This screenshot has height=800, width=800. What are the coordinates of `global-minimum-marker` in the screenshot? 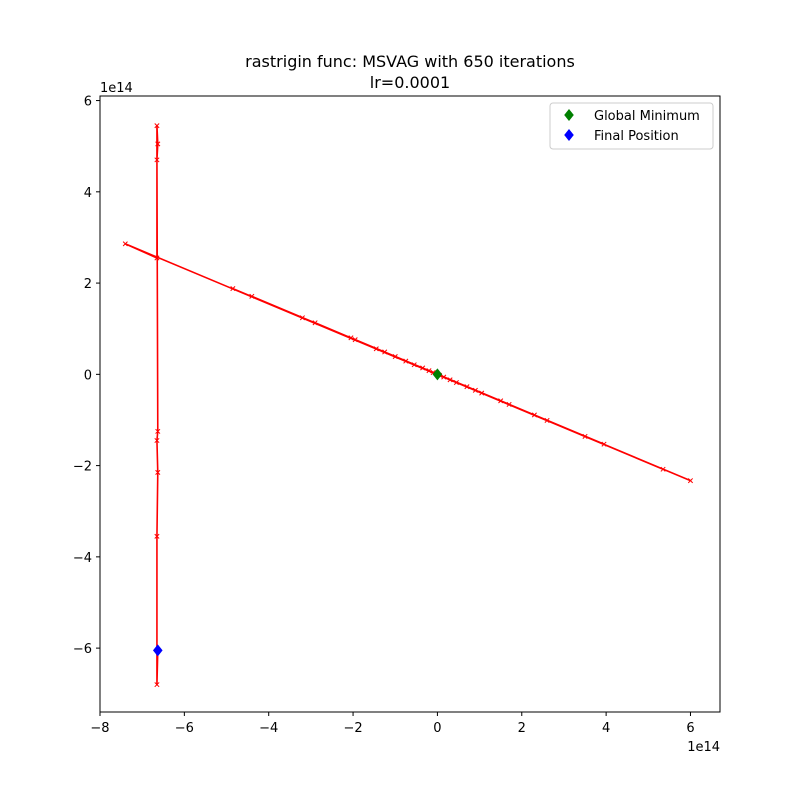 It's located at (437, 374).